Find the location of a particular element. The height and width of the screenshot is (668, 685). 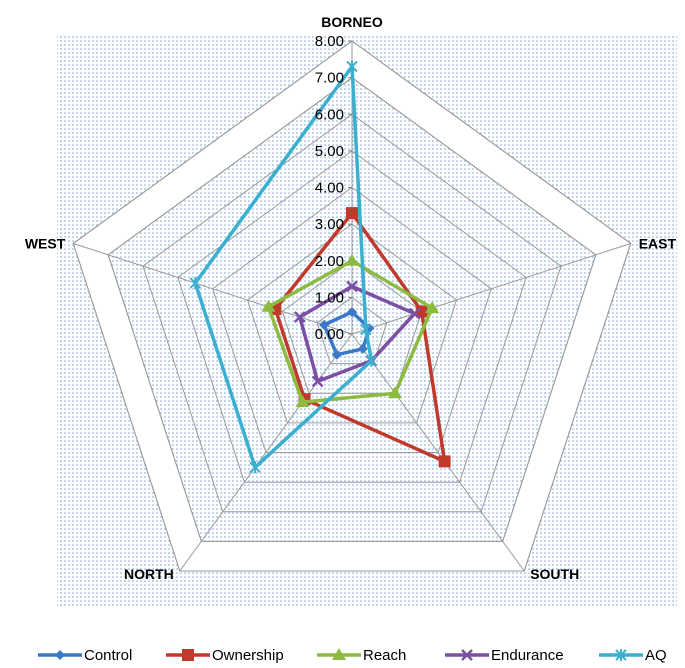

tick-label: 3.00 is located at coordinates (329, 224).